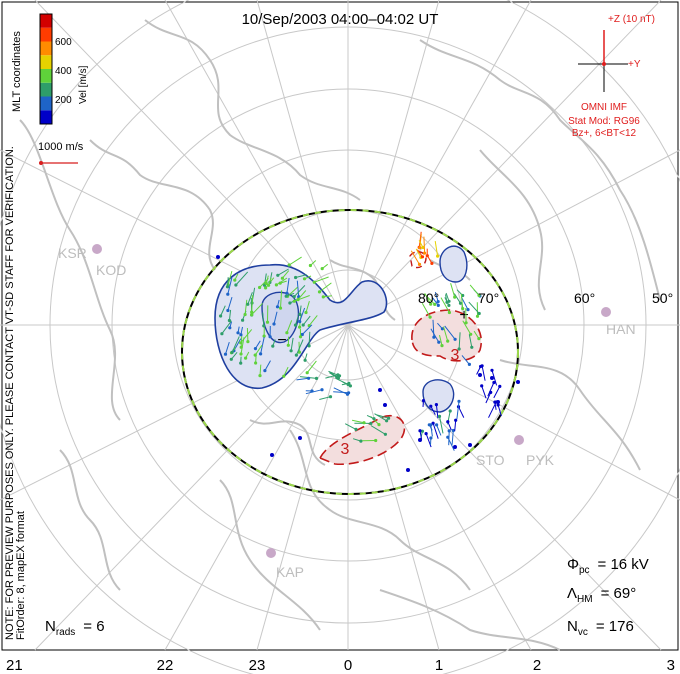 The image size is (680, 674). Describe the element at coordinates (281, 340) in the screenshot. I see `potential-minimum-marker: −` at that location.